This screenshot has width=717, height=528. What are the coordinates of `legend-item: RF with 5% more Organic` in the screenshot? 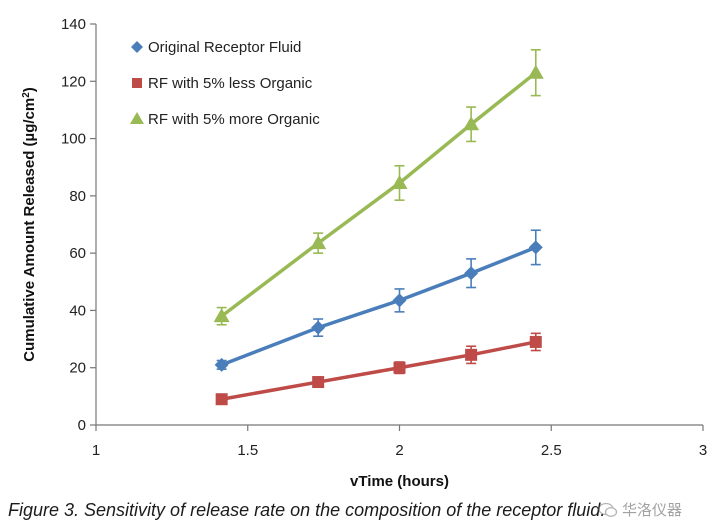 It's located at (225, 119).